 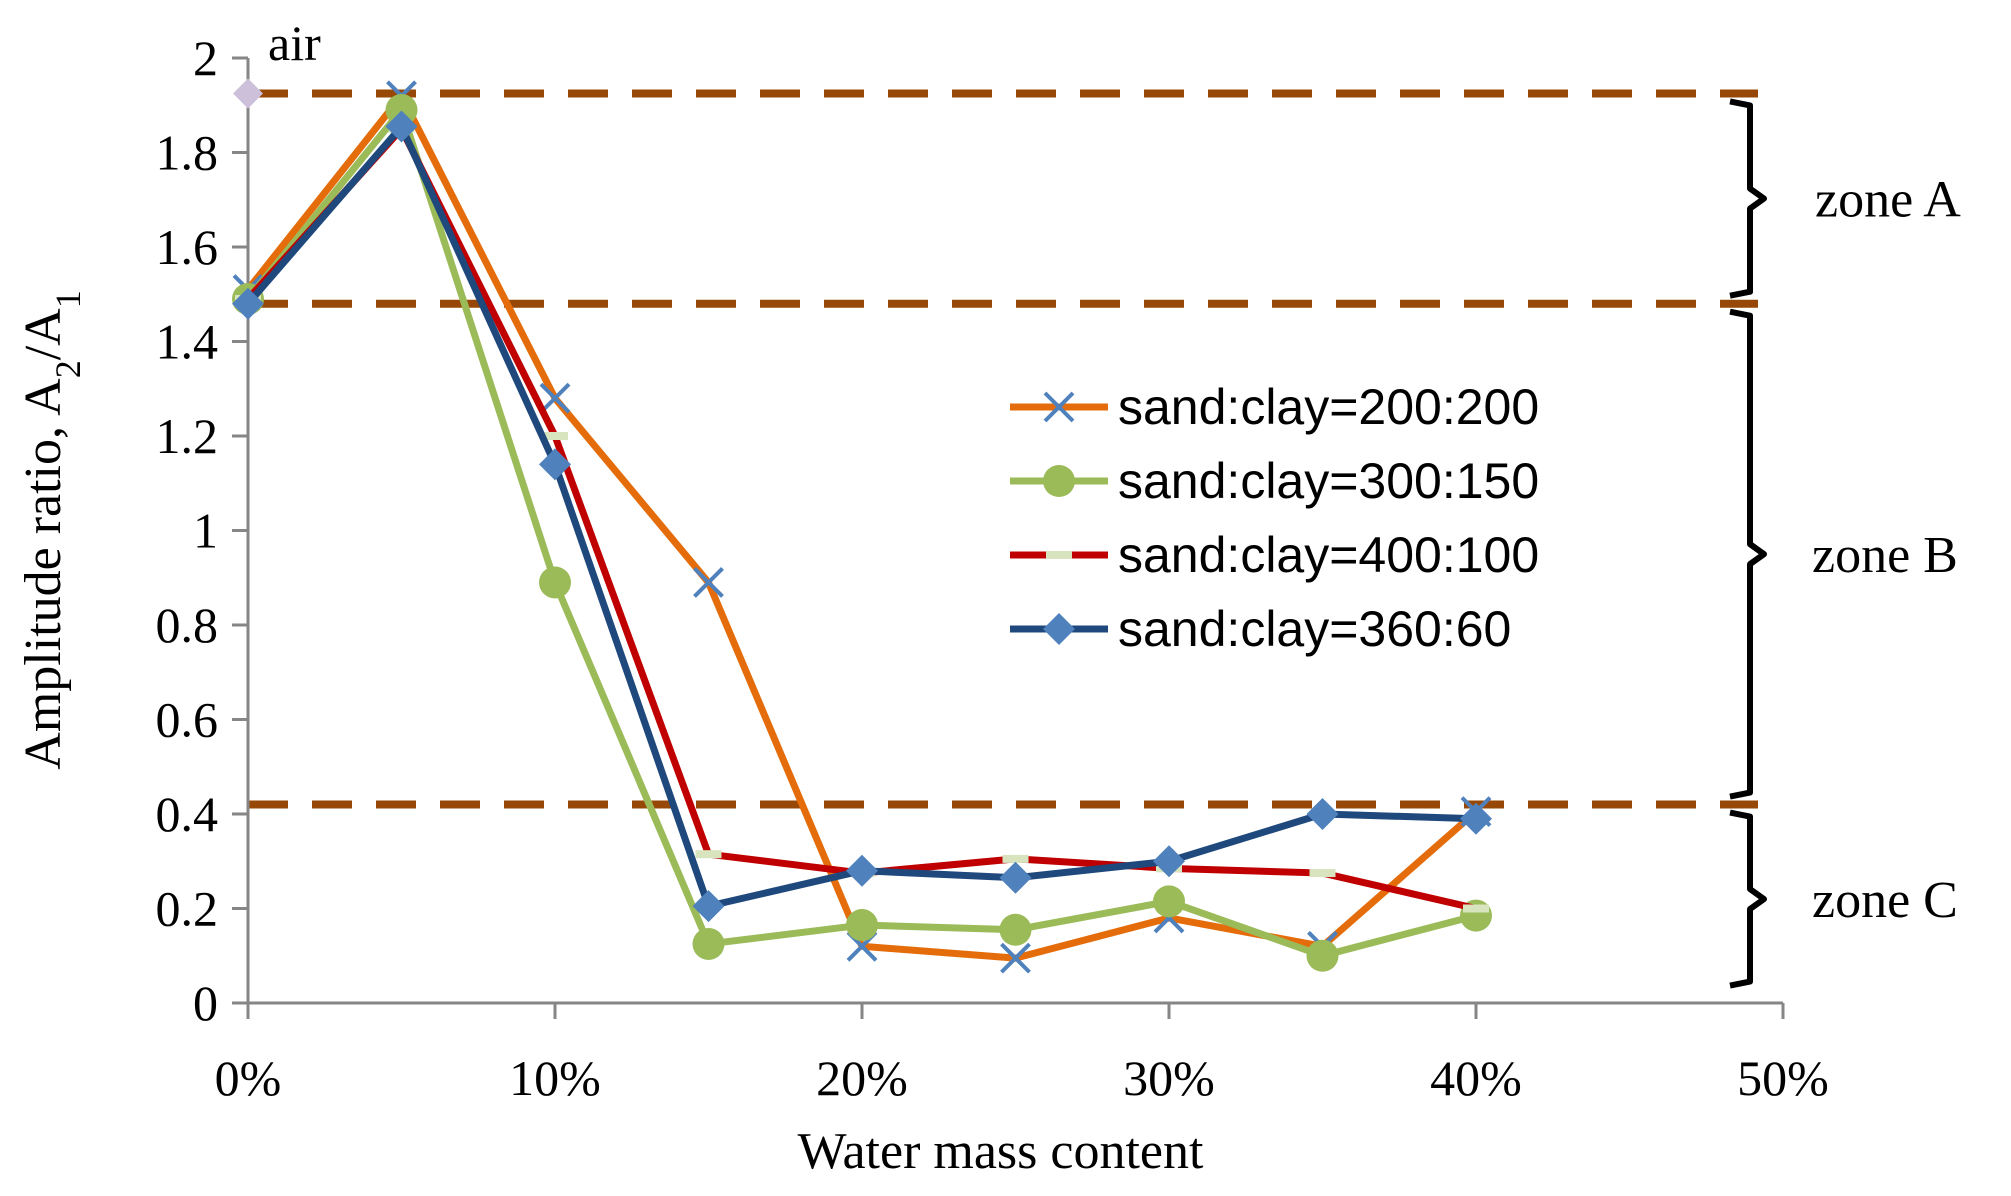 What do you see at coordinates (248, 93) in the screenshot?
I see `air-point` at bounding box center [248, 93].